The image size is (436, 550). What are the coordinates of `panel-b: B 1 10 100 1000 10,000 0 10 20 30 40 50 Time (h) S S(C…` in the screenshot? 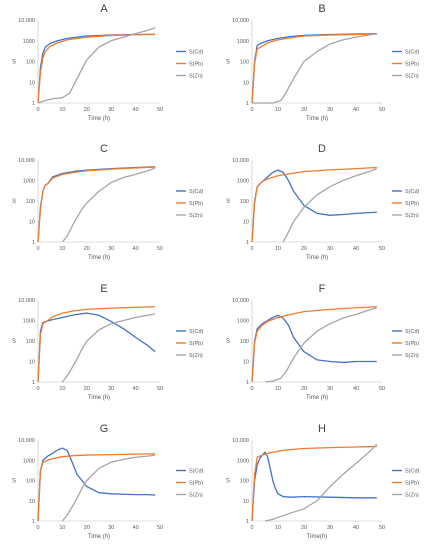 It's located at (323, 62).